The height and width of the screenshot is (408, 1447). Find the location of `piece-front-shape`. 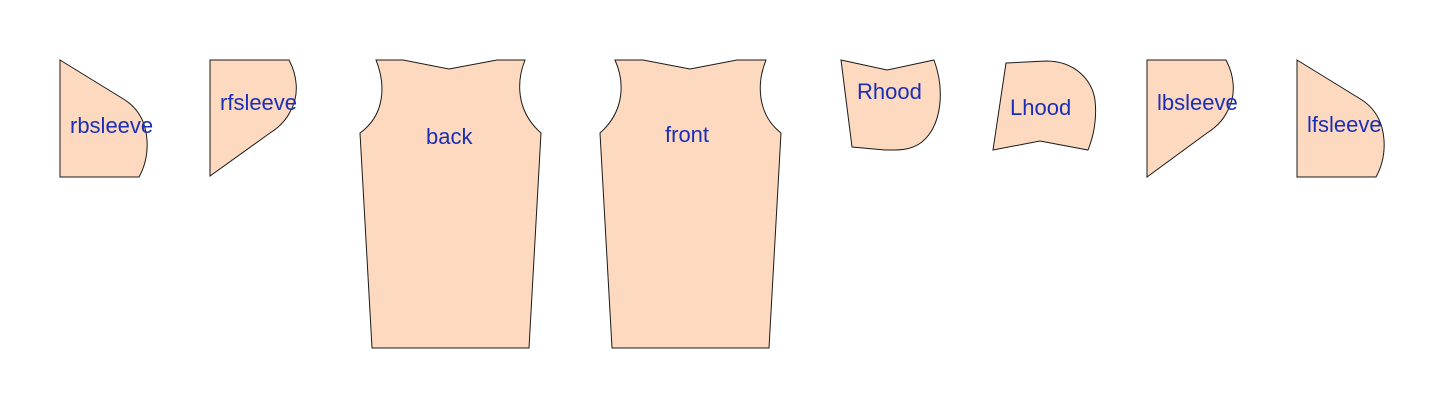

piece-front-shape is located at coordinates (690, 204).